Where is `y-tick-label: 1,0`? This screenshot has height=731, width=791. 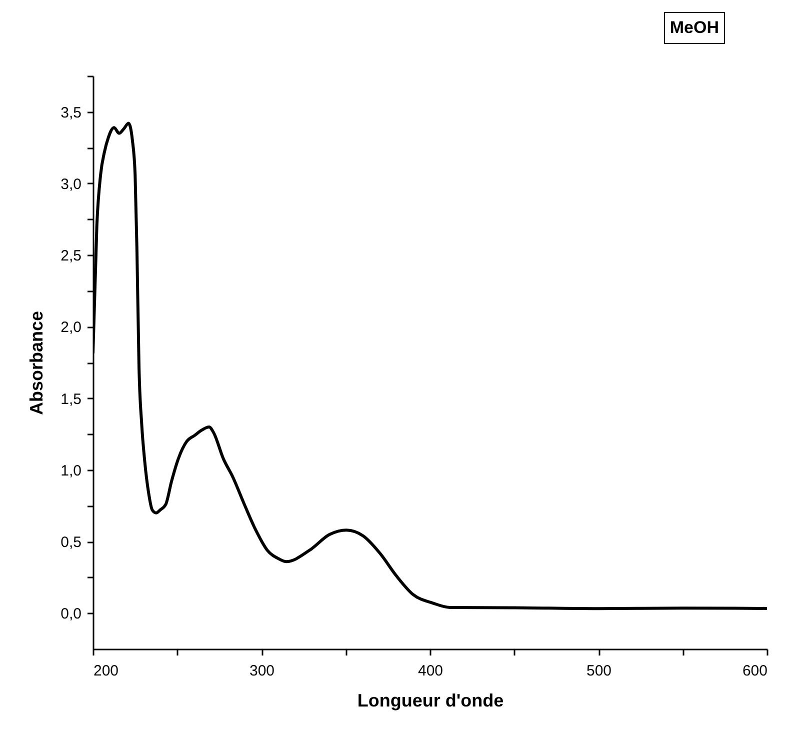 y-tick-label: 1,0 is located at coordinates (71, 471).